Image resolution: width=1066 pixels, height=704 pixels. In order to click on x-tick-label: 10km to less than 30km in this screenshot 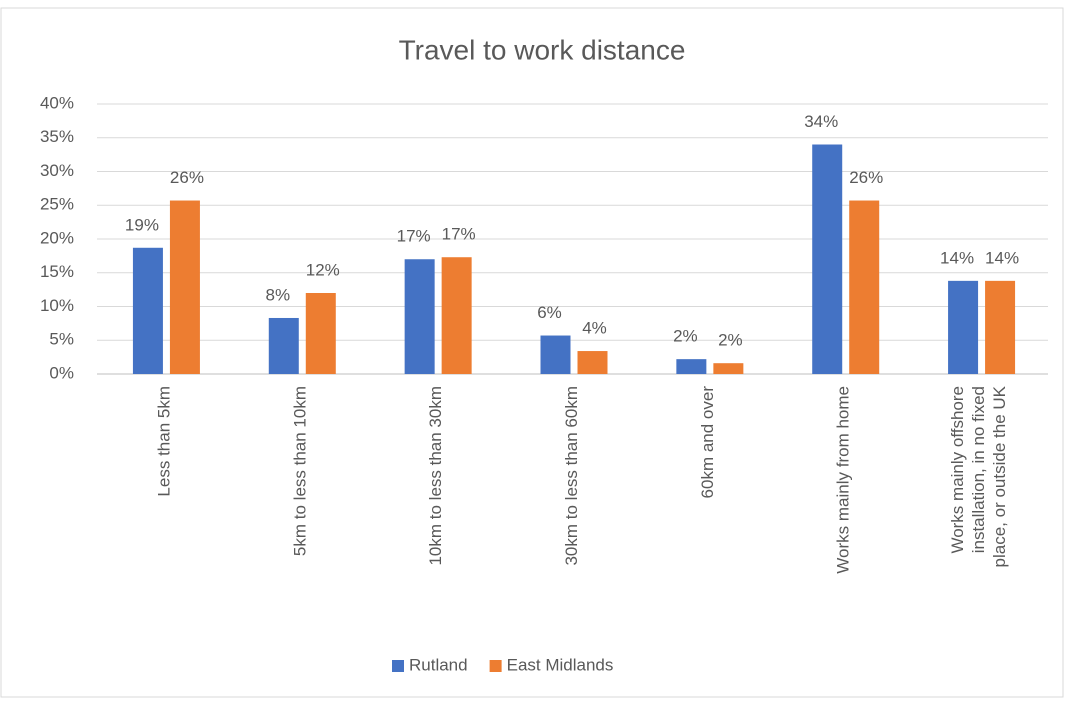, I will do `click(435, 476)`.